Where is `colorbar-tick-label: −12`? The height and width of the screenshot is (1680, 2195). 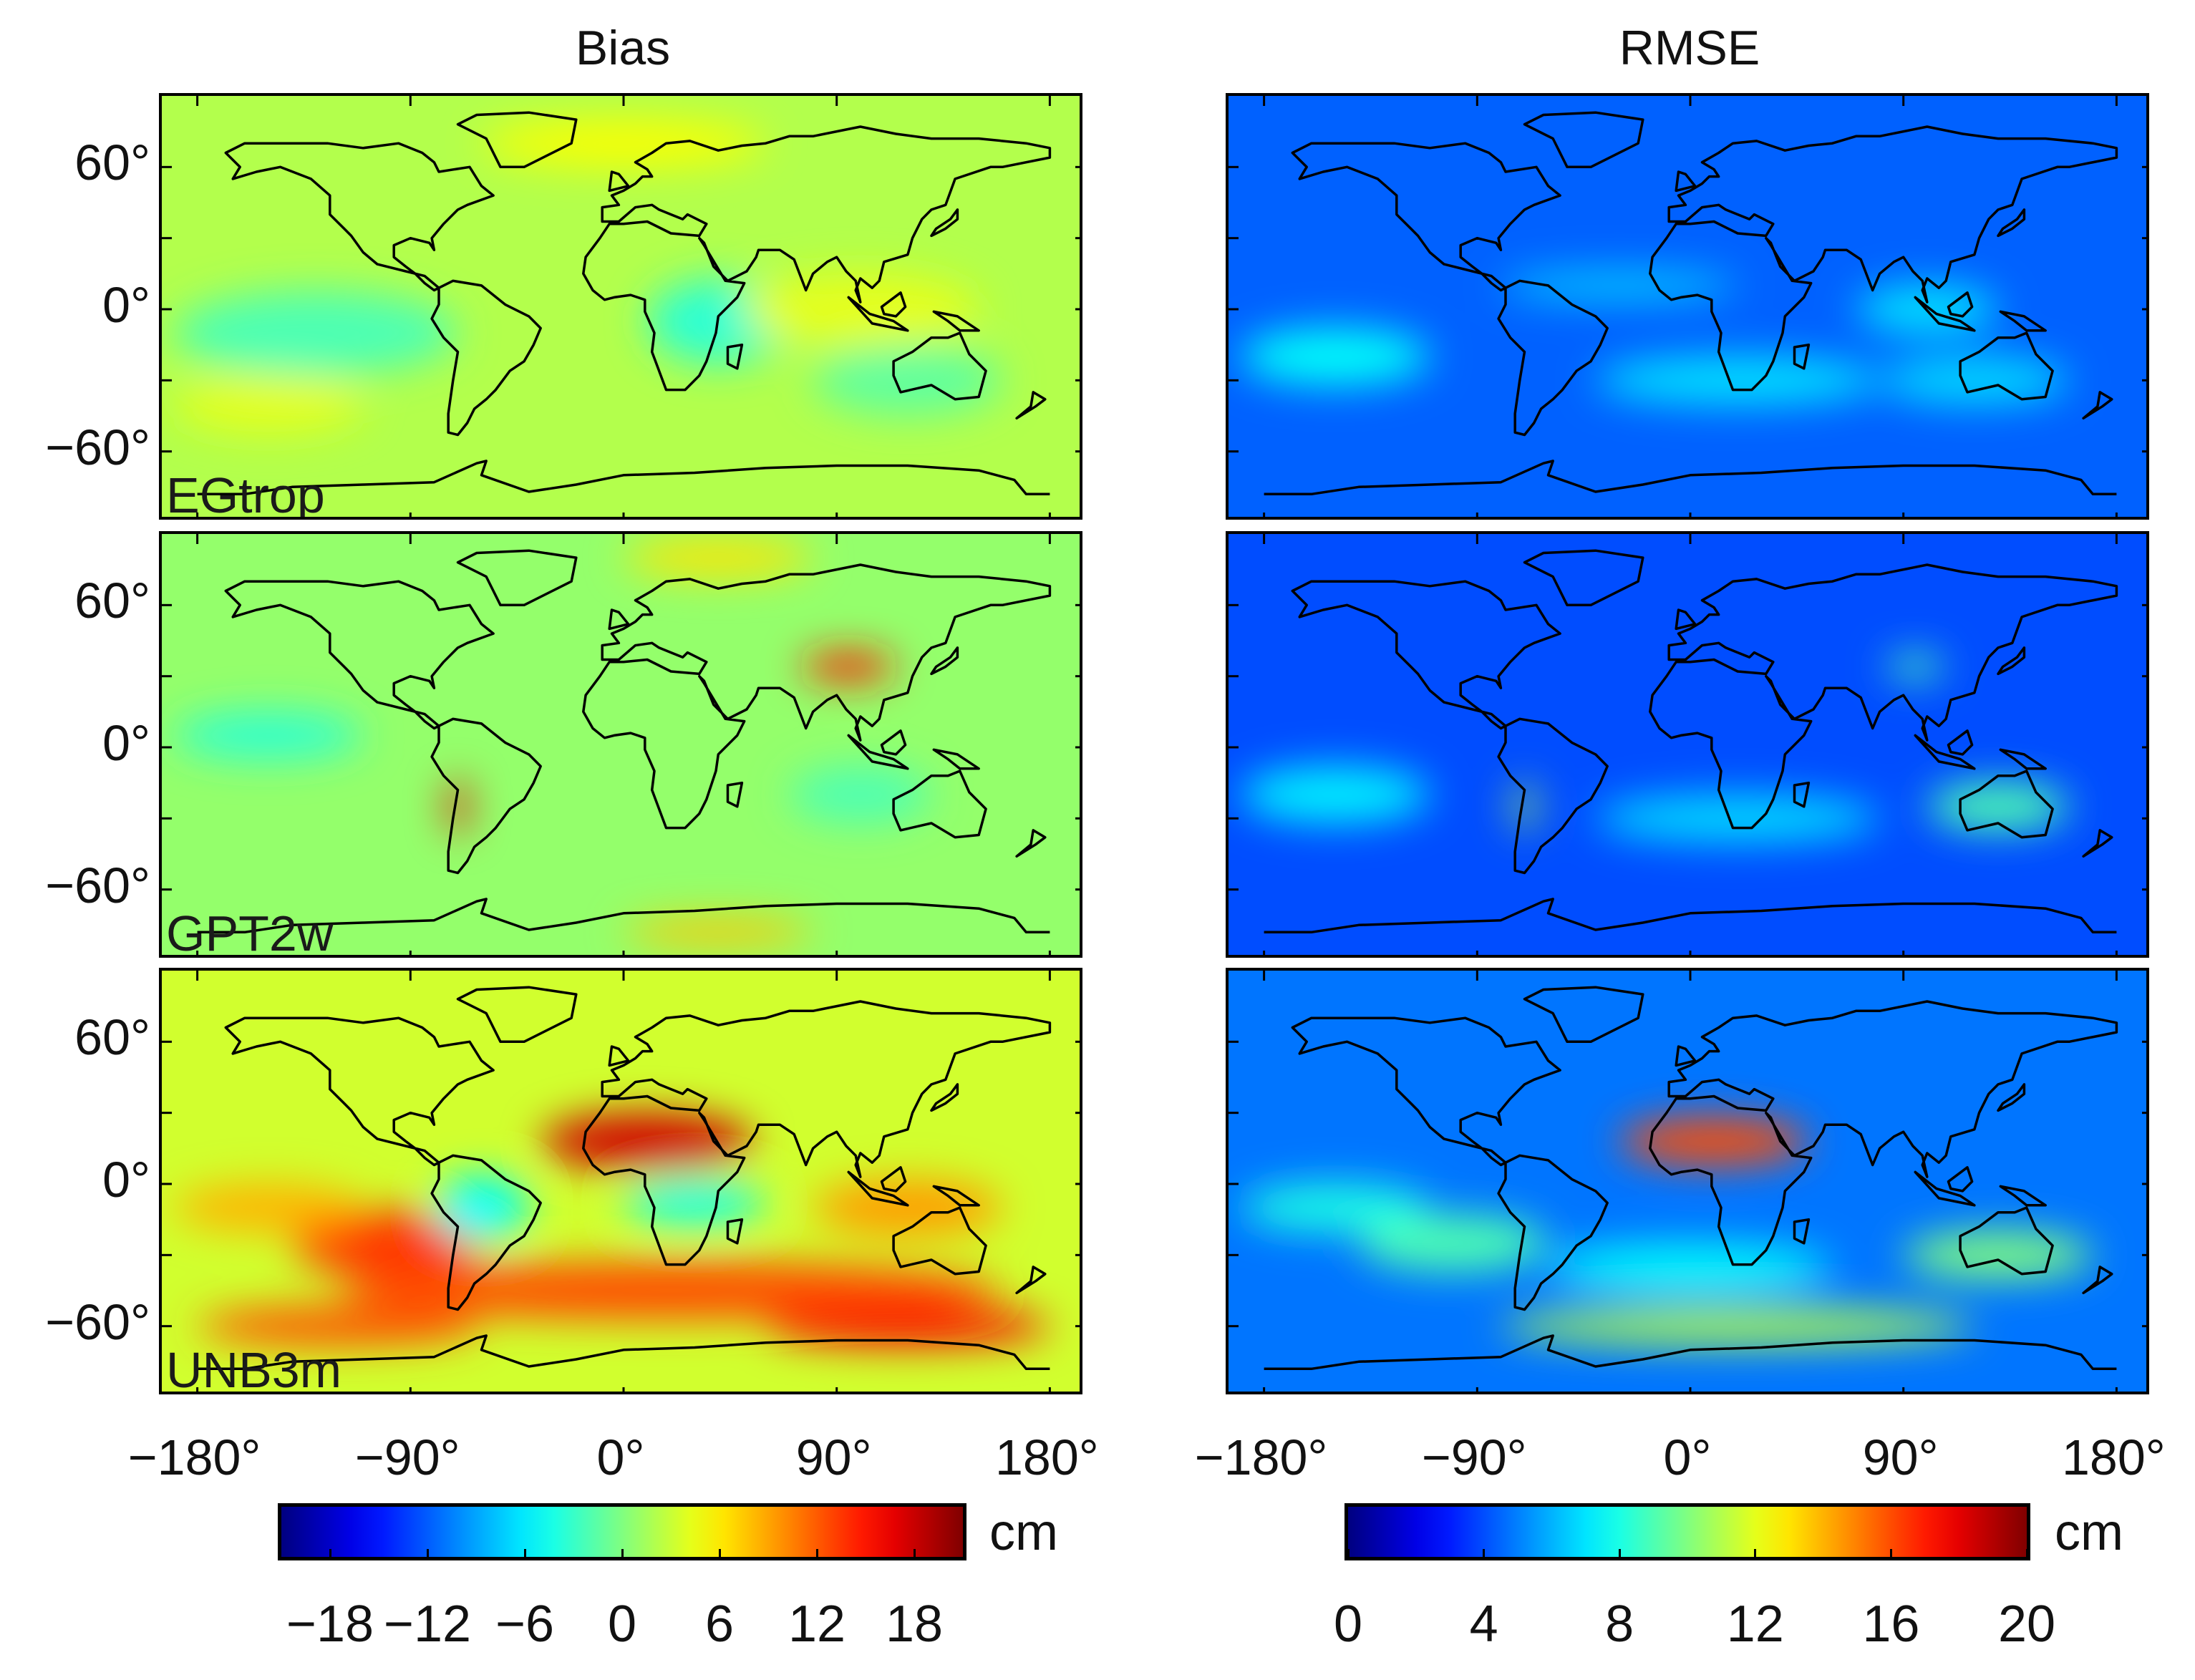
colorbar-tick-label: −12 is located at coordinates (427, 1624).